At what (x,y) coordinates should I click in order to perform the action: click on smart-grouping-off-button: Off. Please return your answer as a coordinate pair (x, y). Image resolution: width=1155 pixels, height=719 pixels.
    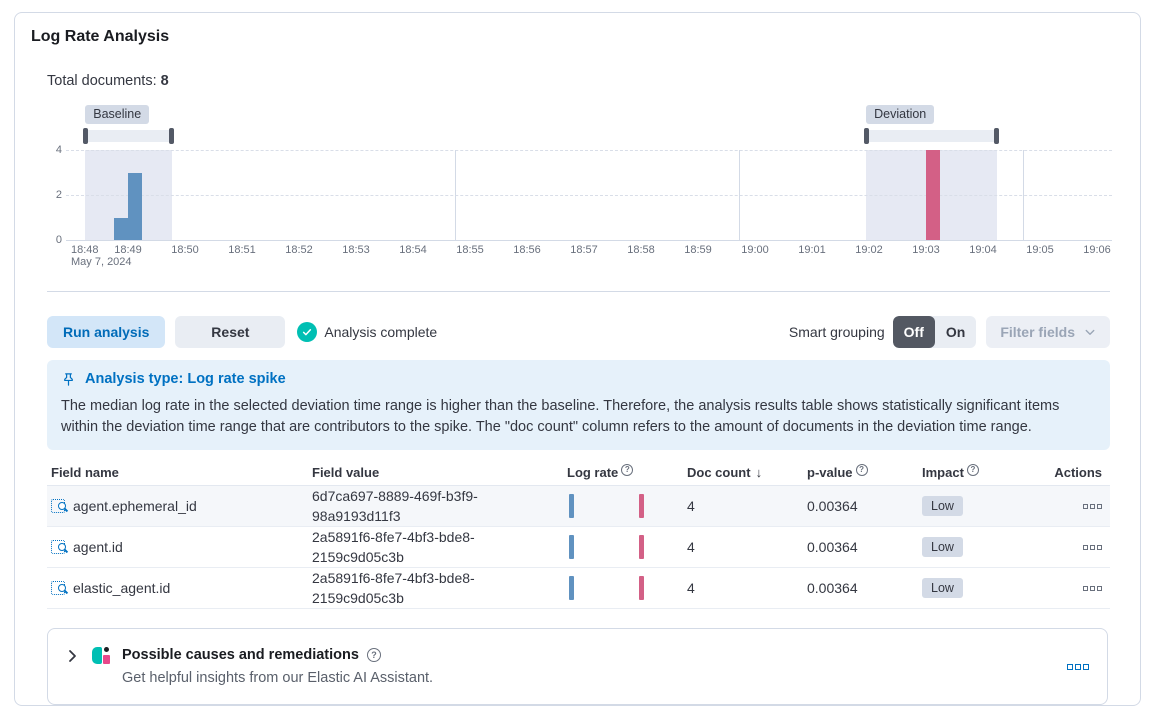
    Looking at the image, I should click on (913, 332).